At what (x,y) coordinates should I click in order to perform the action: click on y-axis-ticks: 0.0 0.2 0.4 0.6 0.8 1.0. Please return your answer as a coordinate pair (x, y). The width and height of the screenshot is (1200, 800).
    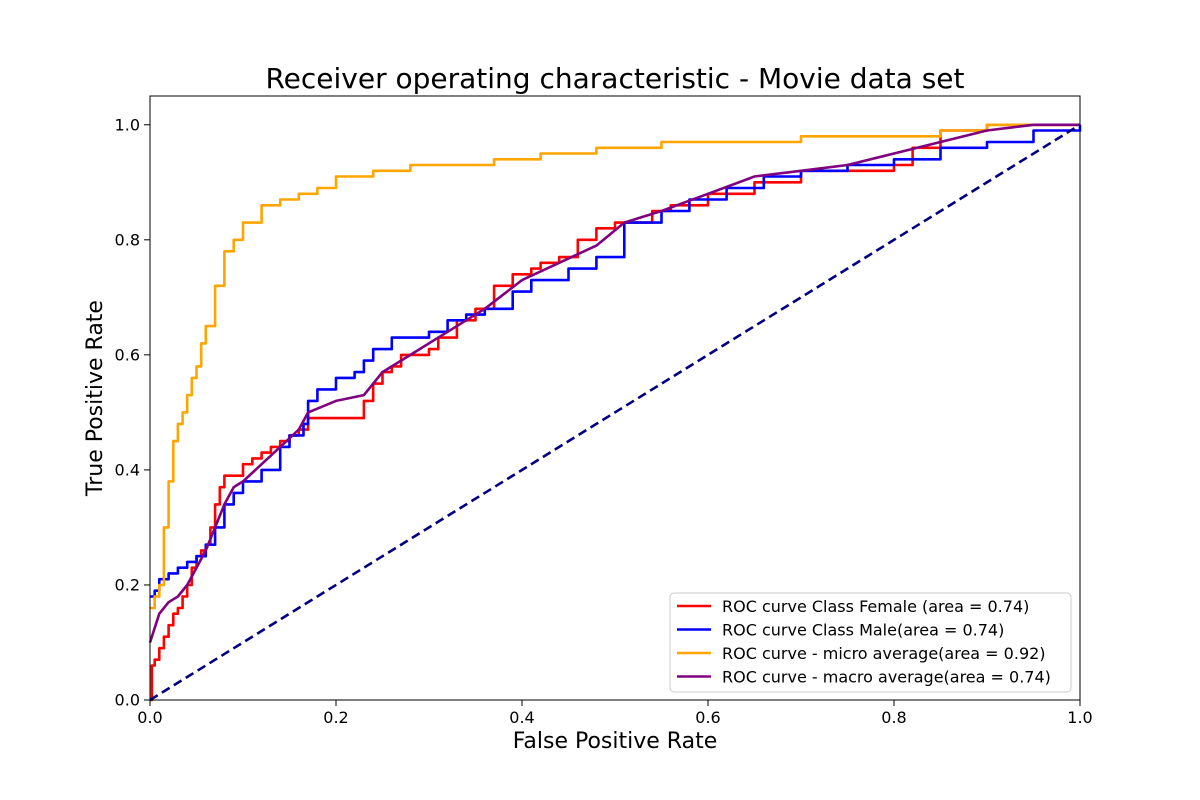
    Looking at the image, I should click on (132, 412).